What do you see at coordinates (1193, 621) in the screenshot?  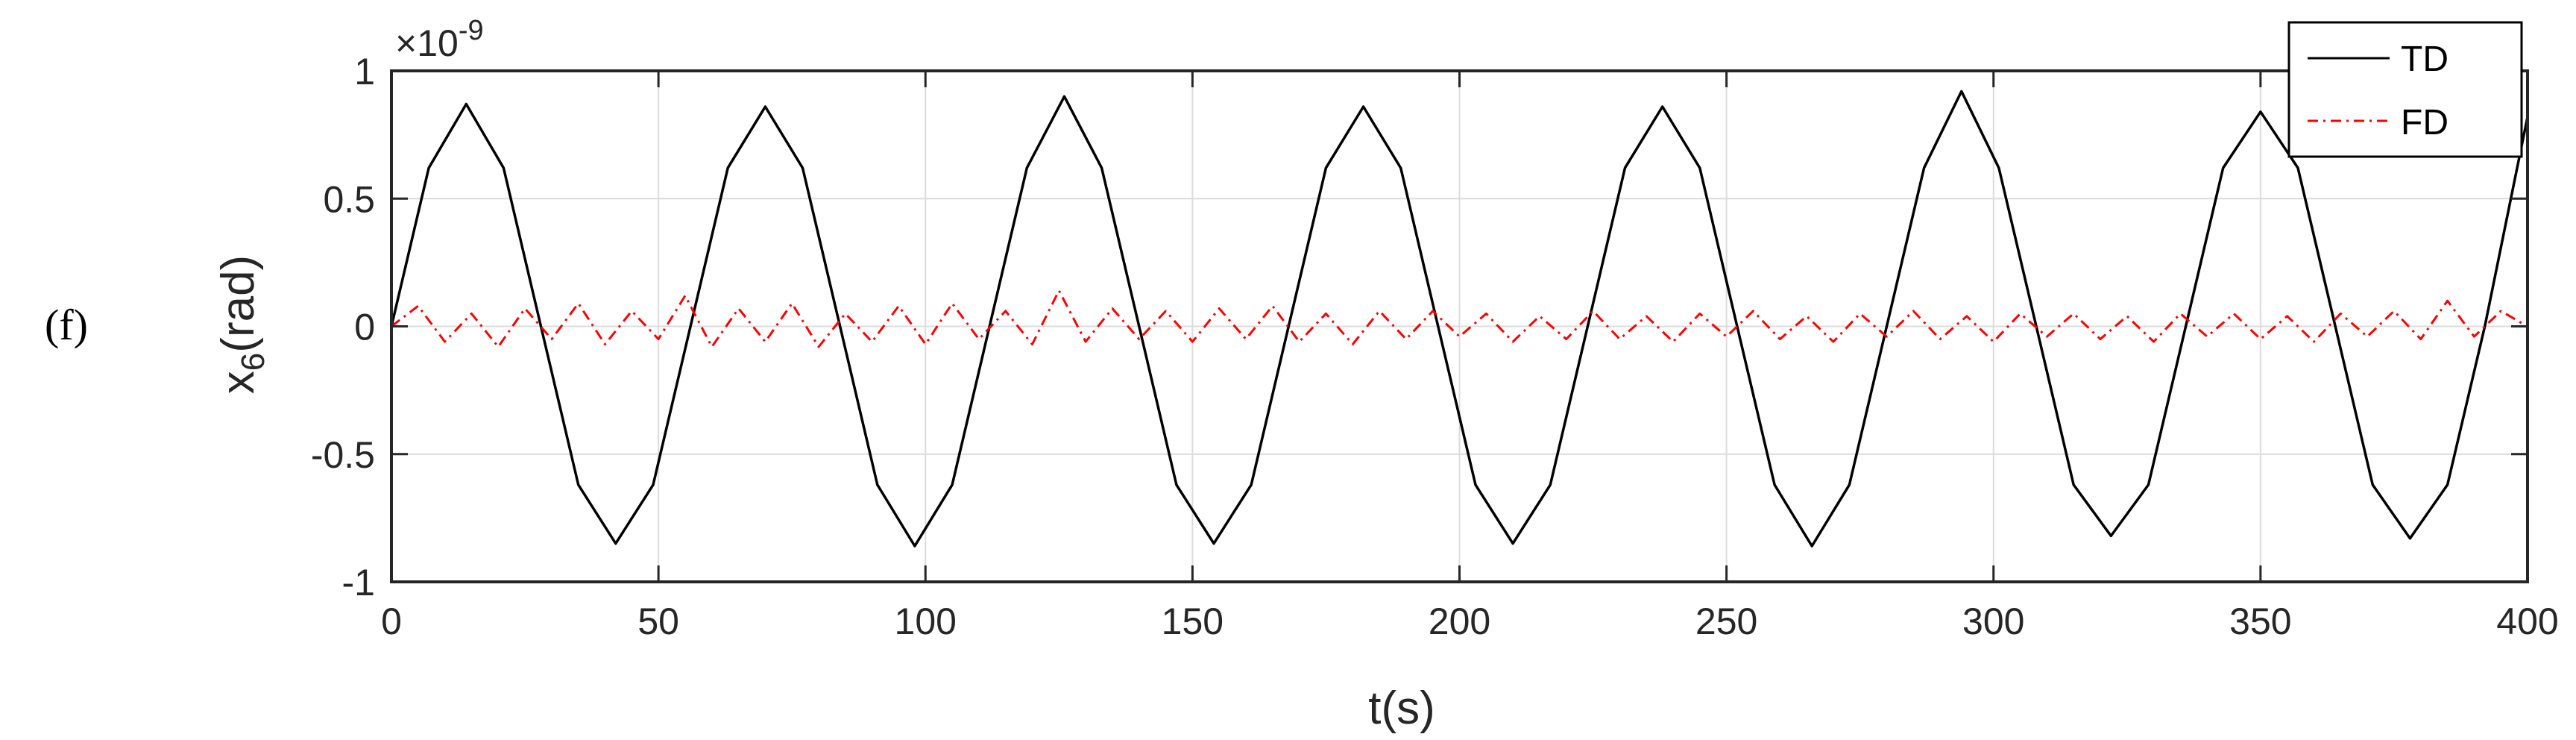 I see `x-tick-label: 150` at bounding box center [1193, 621].